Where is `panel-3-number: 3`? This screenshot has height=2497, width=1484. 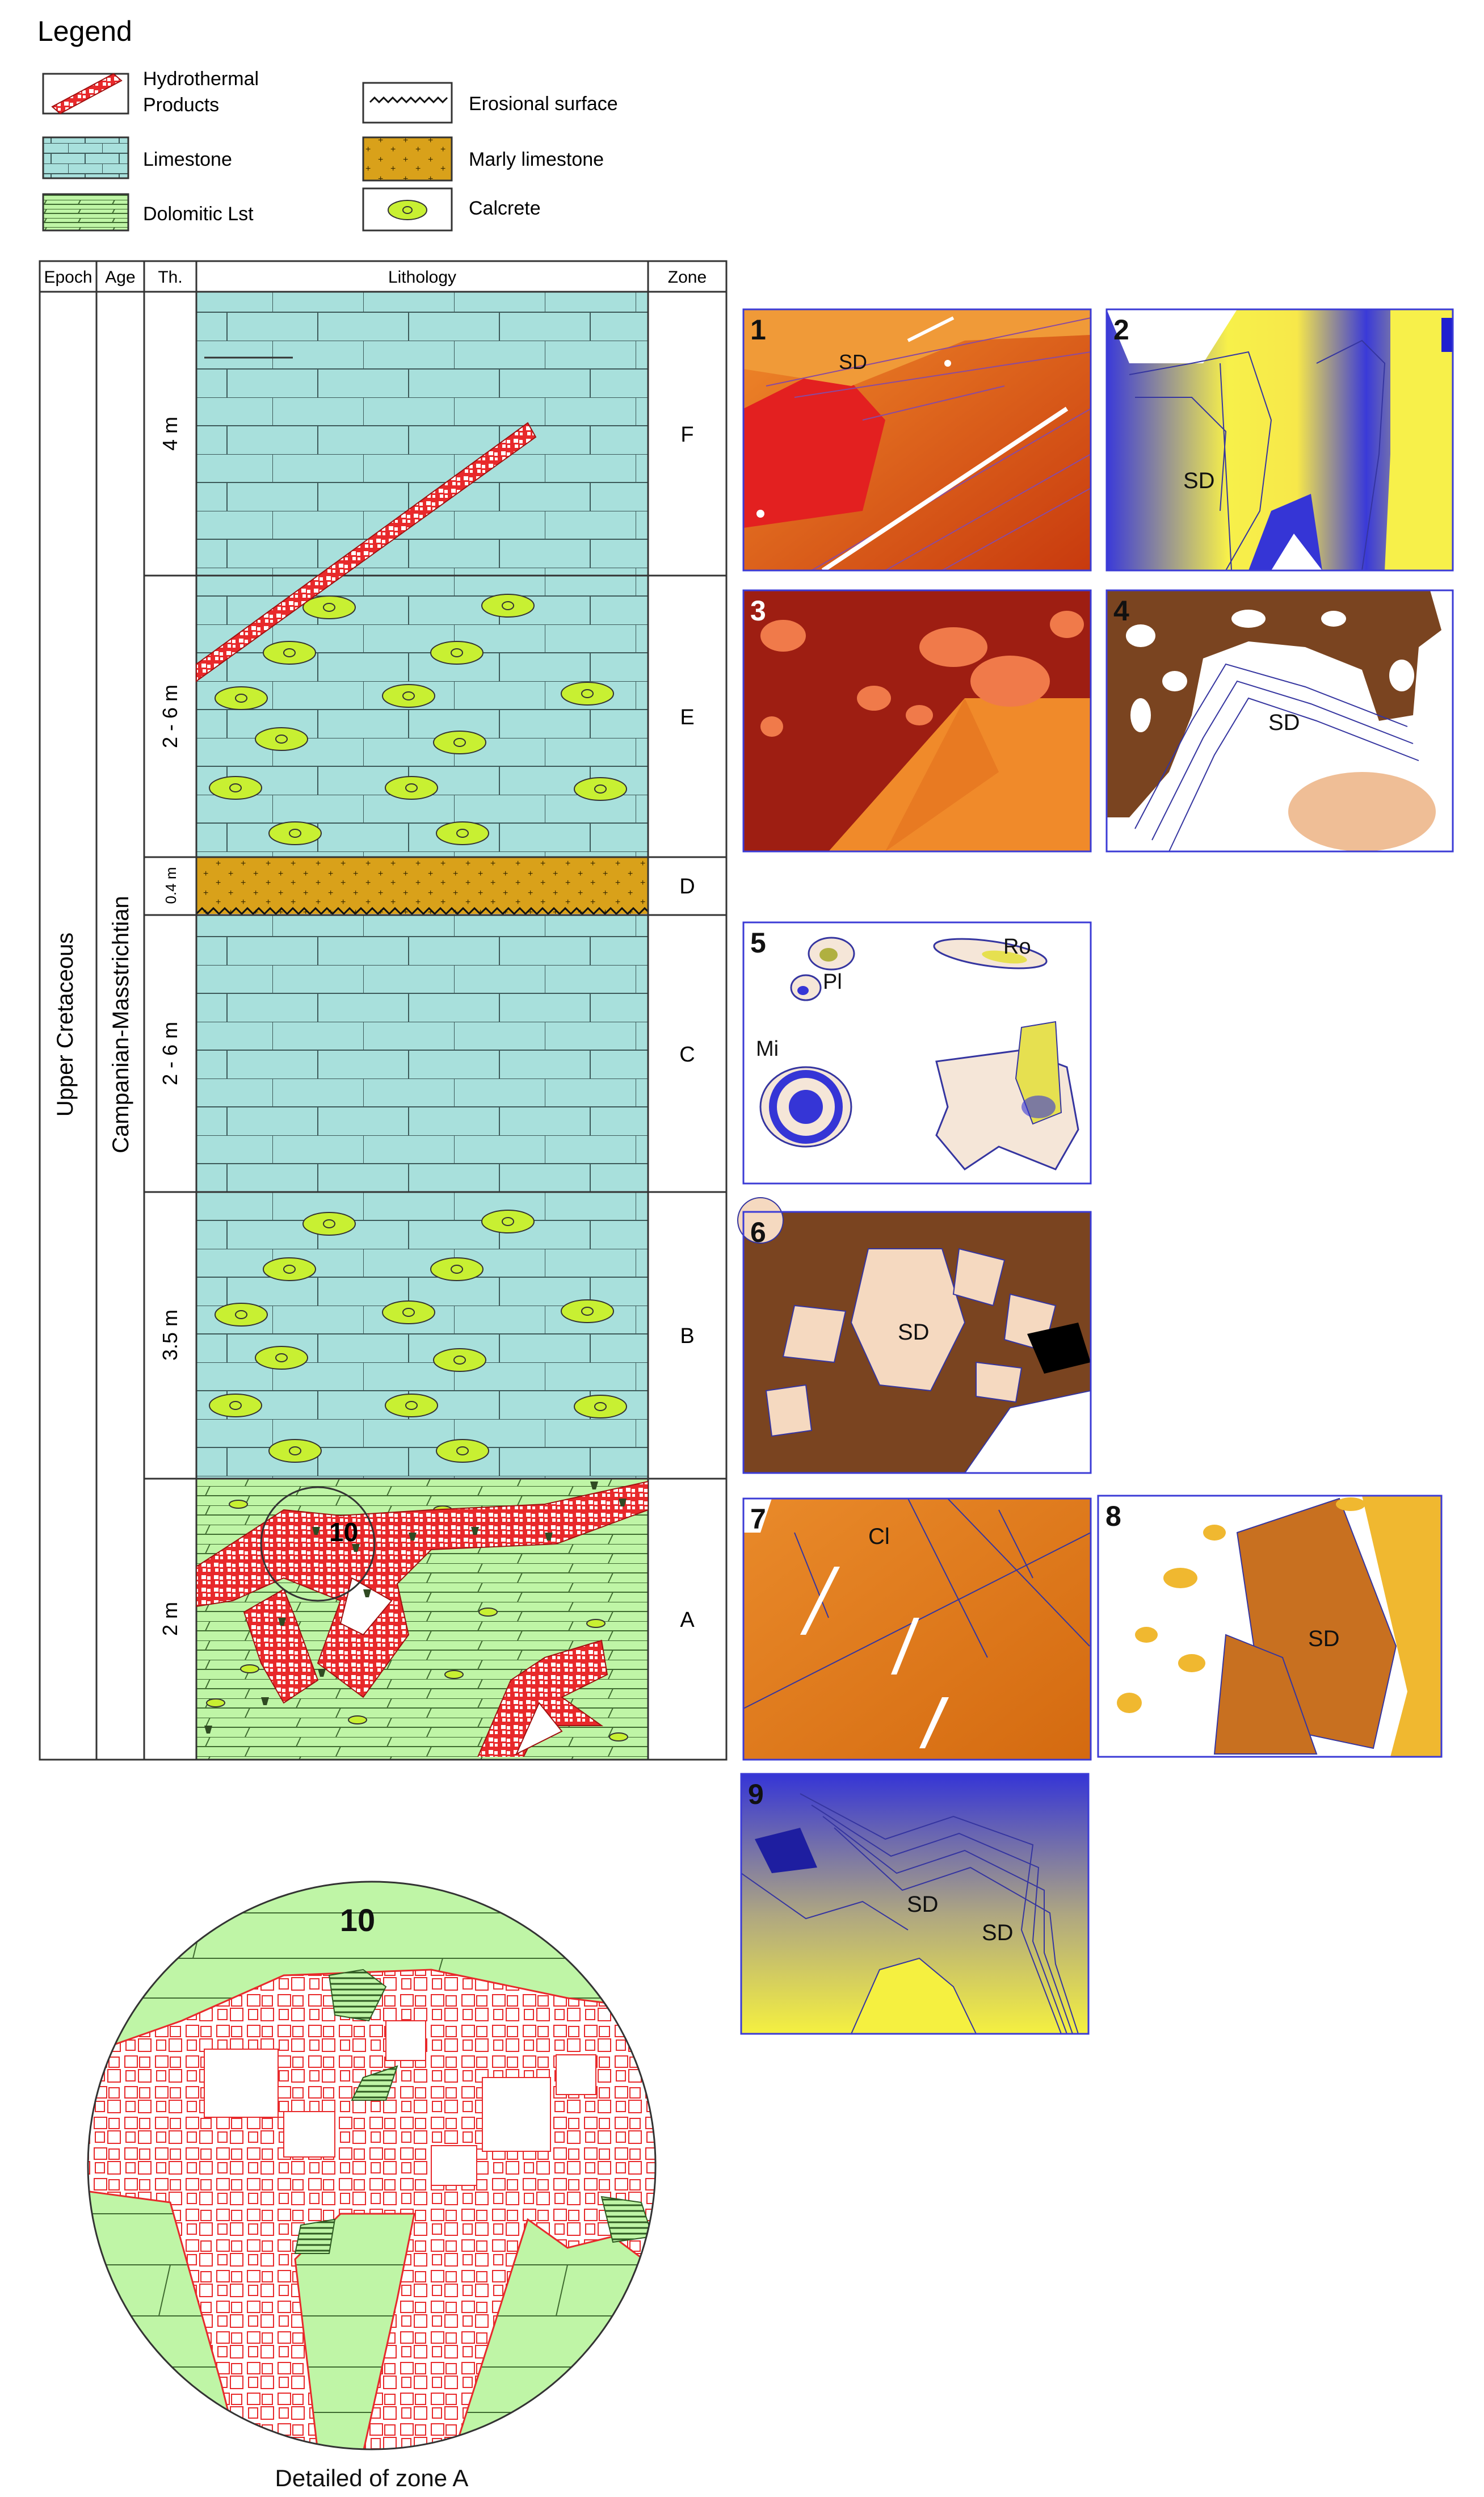 panel-3-number: 3 is located at coordinates (758, 611).